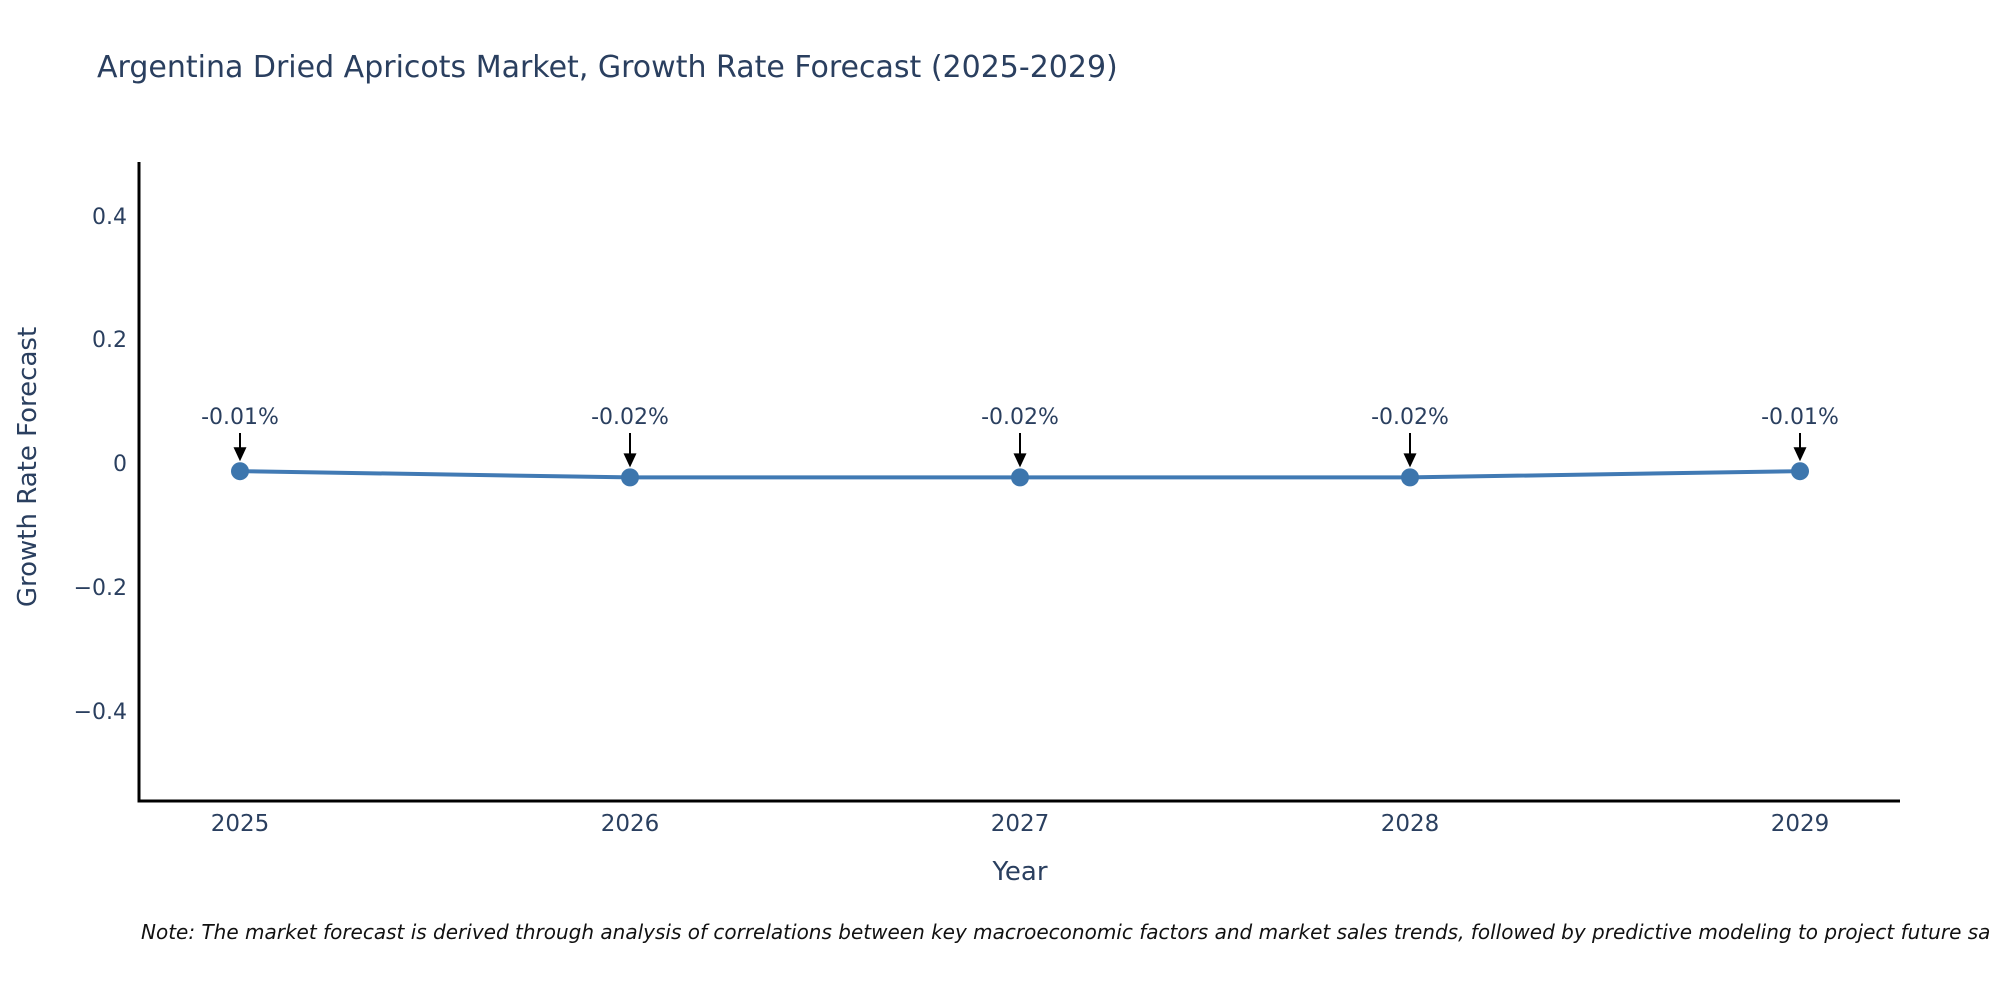 Image resolution: width=2000 pixels, height=1000 pixels. Describe the element at coordinates (120, 464) in the screenshot. I see `y-tick-label: 0` at that location.